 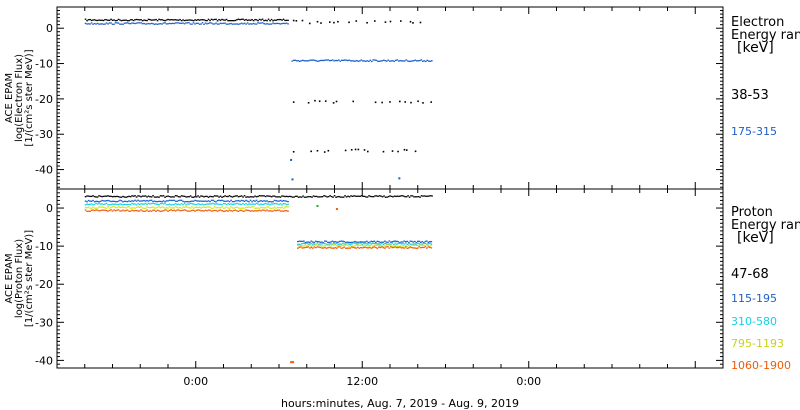 I want to click on electron-ytick-label: -20, so click(x=44, y=99).